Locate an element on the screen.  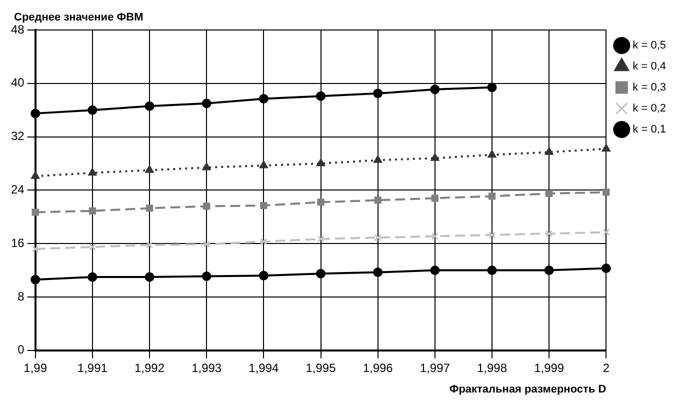
x-tick-label: 1,995 is located at coordinates (321, 367).